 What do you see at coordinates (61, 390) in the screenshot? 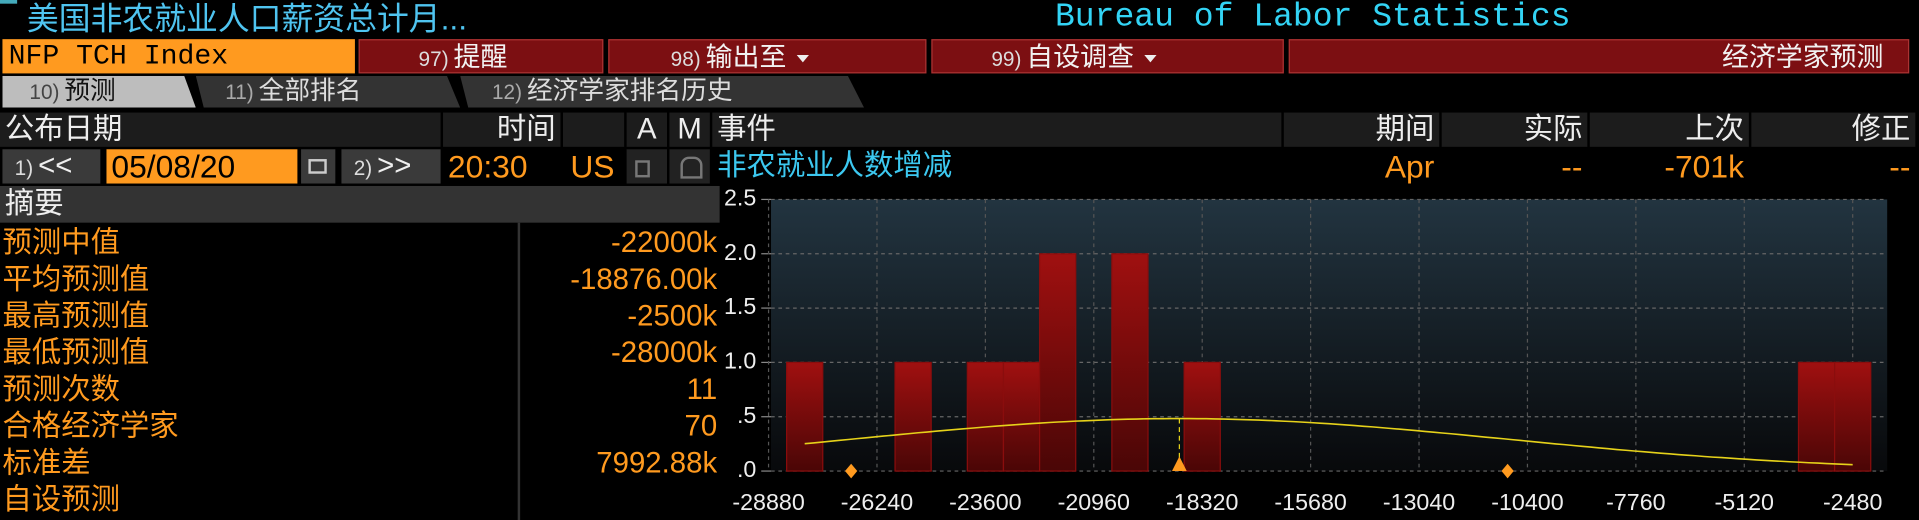
I see `summary-label: 预测次数` at bounding box center [61, 390].